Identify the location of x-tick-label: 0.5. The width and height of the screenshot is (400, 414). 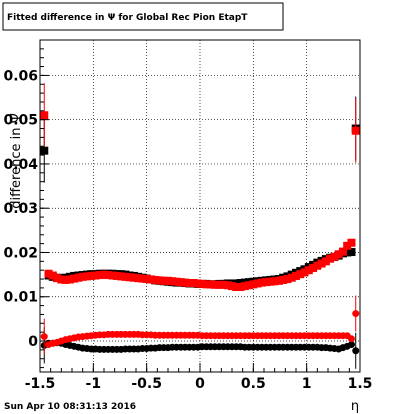
(253, 384).